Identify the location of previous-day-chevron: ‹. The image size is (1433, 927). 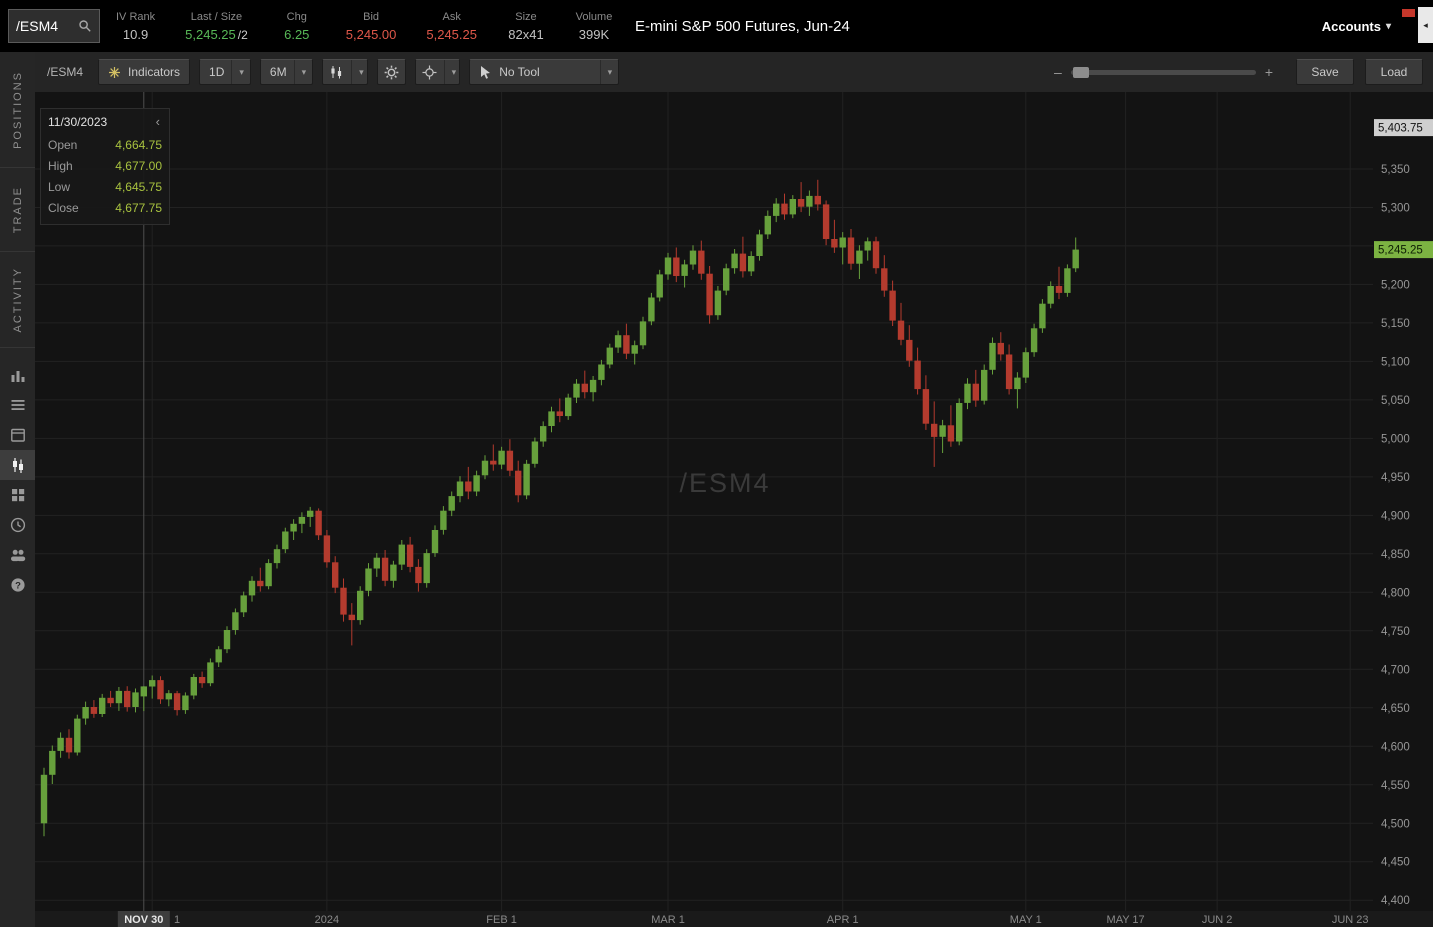
(157, 121).